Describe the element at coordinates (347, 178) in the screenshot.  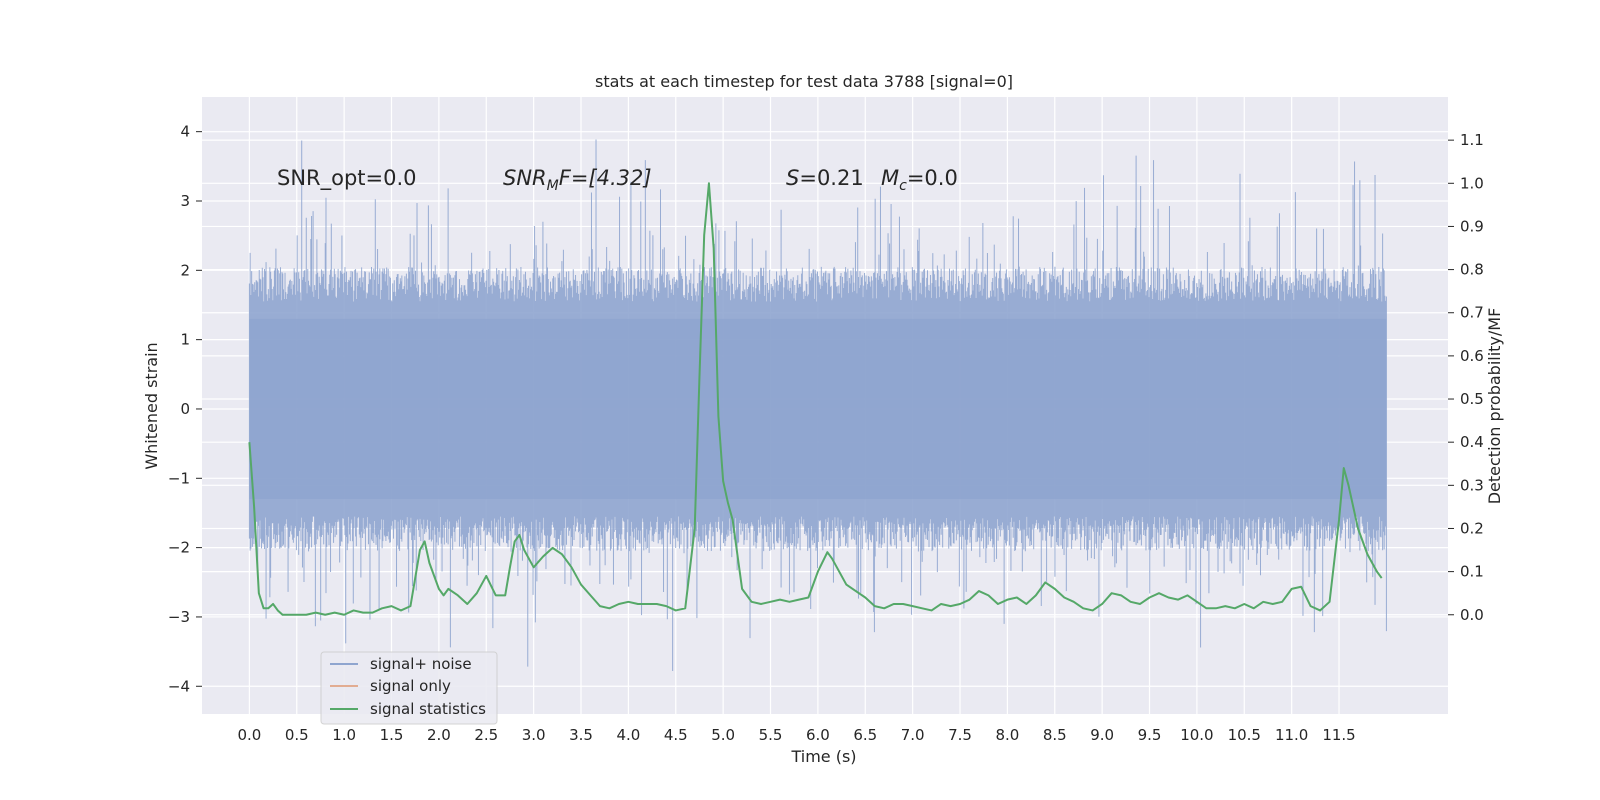
I see `annotation-snr-opt: SNR_opt=0.0` at that location.